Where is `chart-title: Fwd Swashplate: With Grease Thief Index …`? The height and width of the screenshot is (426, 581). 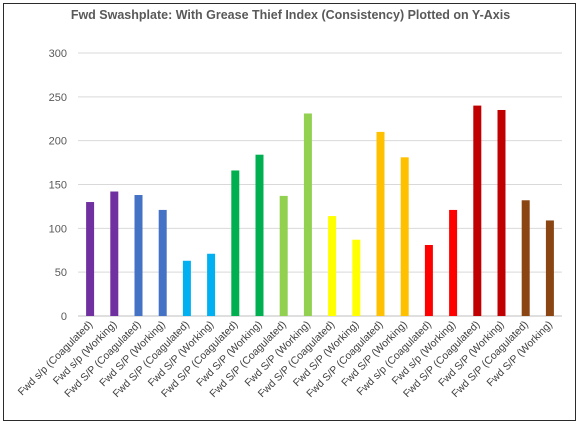 chart-title: Fwd Swashplate: With Grease Thief Index … is located at coordinates (290, 15).